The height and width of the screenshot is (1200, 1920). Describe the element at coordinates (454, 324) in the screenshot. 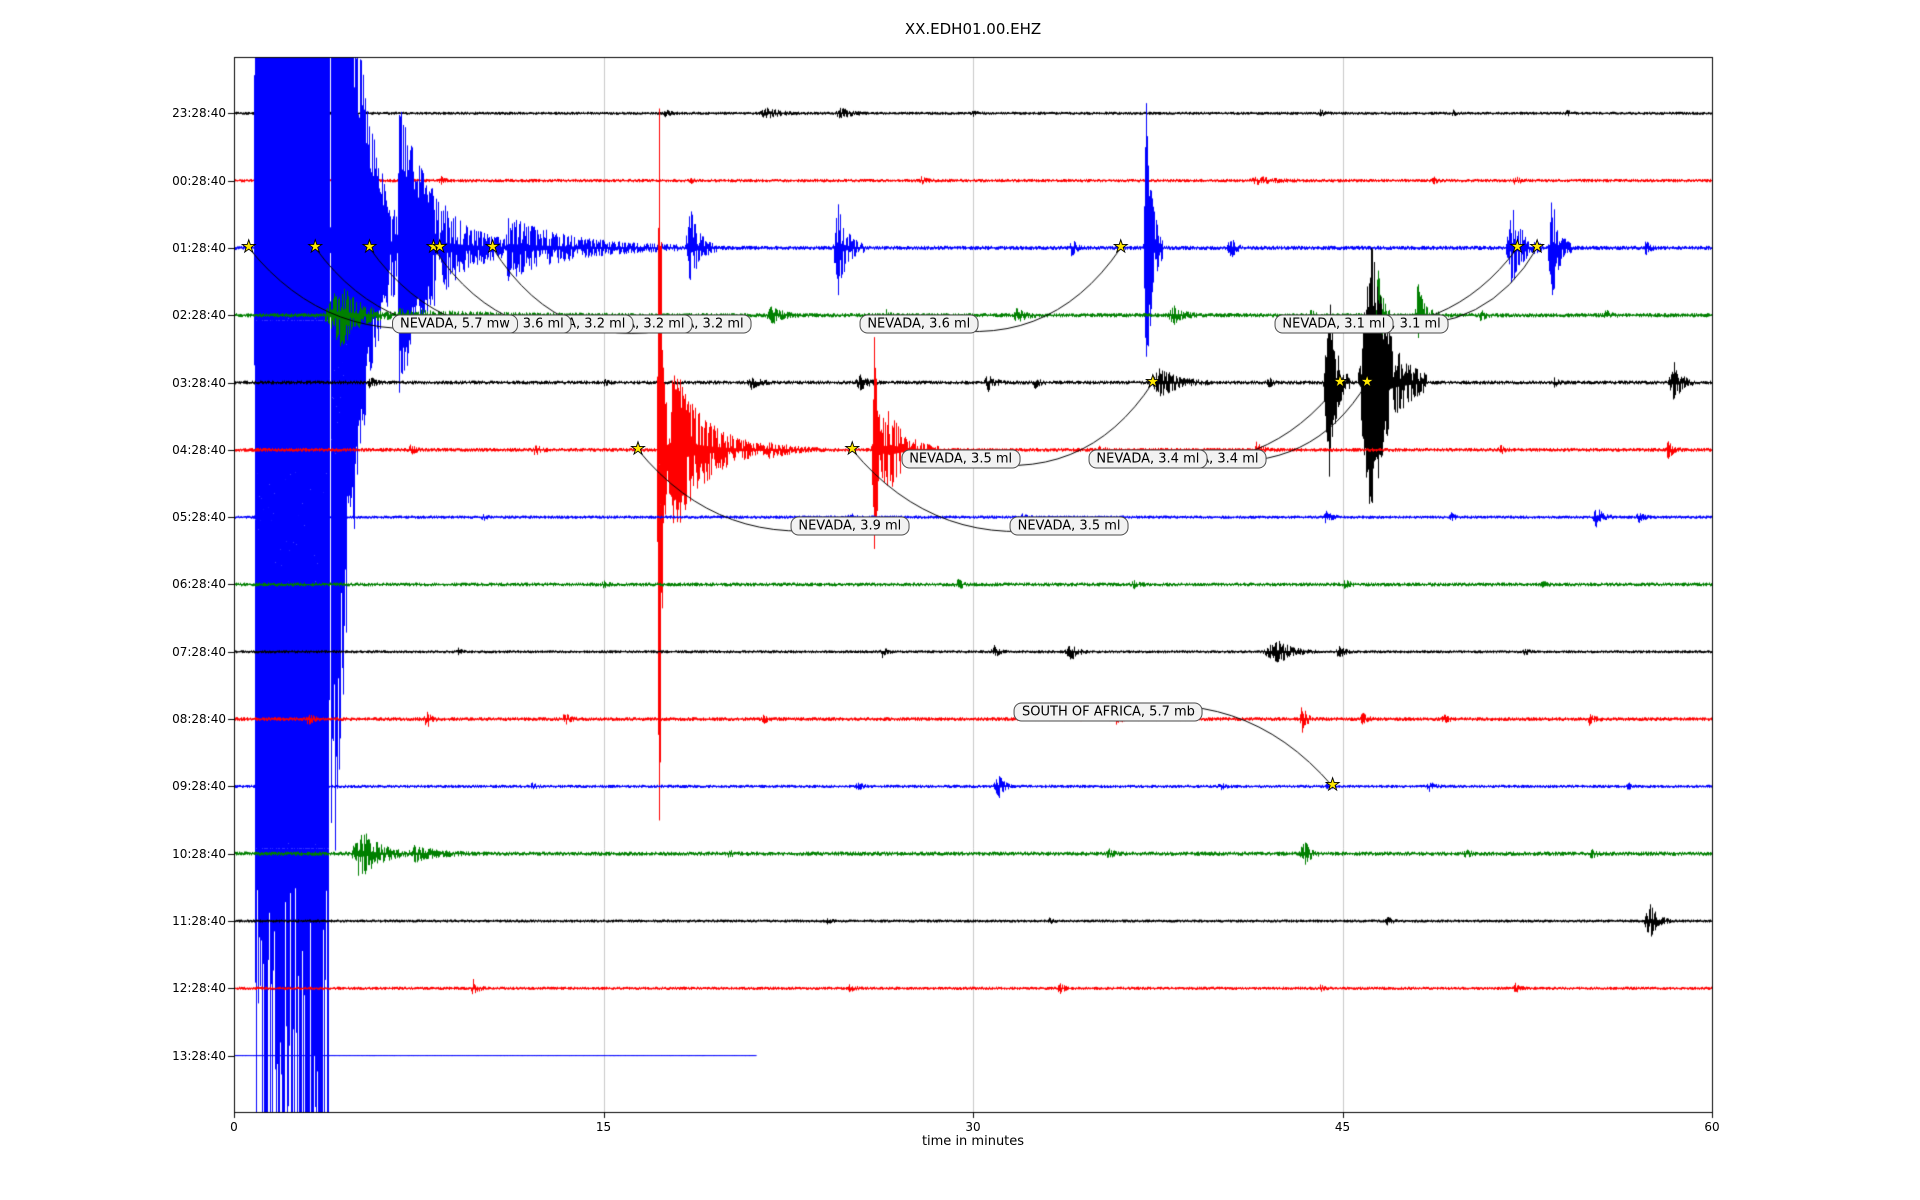

I see `event-annotation: NEVADA, 5.7 mw` at that location.